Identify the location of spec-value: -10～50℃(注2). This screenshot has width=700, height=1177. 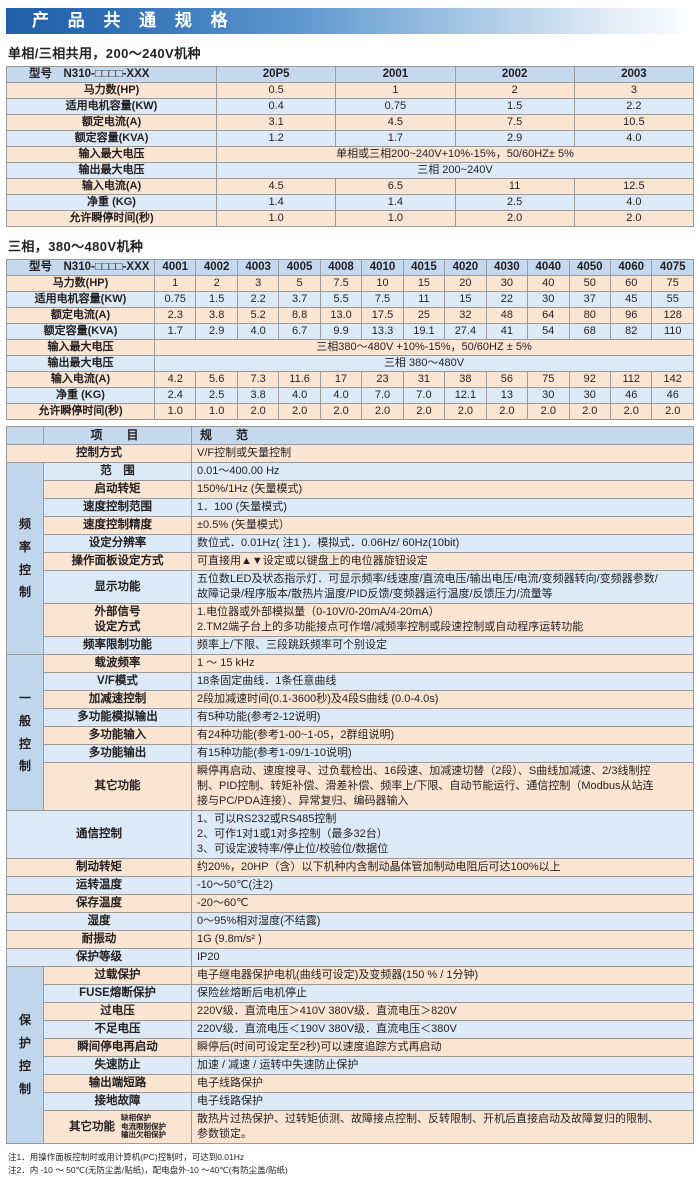
(442, 885).